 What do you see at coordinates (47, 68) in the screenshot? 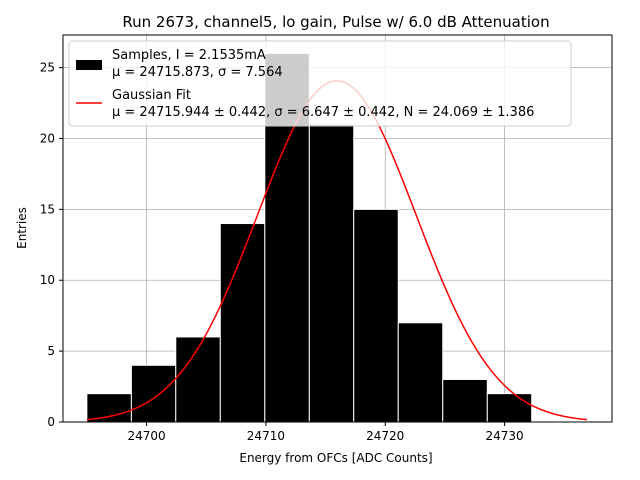
I see `y-tick-label: 25` at bounding box center [47, 68].